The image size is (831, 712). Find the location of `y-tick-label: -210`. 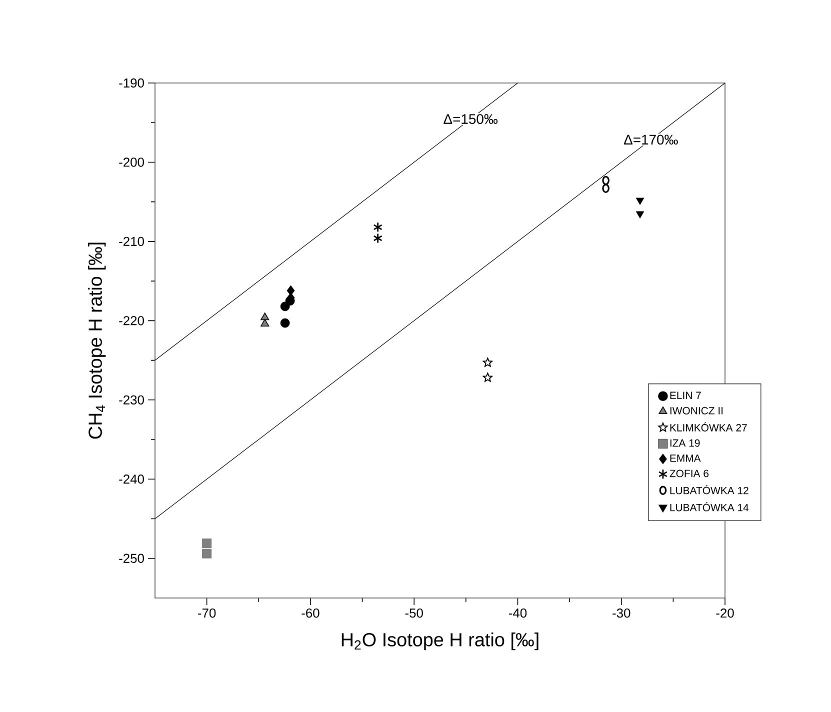

y-tick-label: -210 is located at coordinates (131, 241).